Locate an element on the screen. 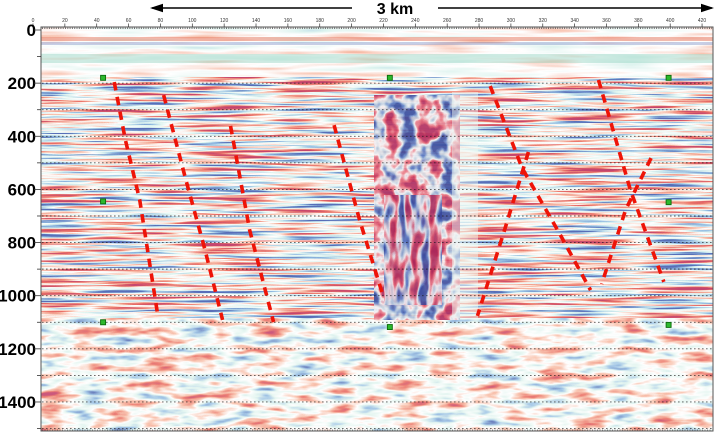 This screenshot has height=437, width=720. fault-line-F2 is located at coordinates (193, 207).